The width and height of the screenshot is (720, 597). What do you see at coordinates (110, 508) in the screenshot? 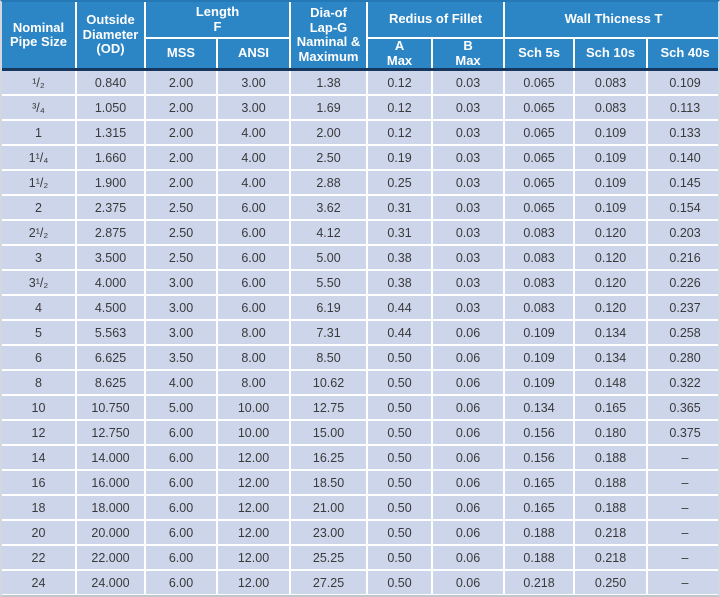
I see `cell-outside-diameter: 18.000` at bounding box center [110, 508].